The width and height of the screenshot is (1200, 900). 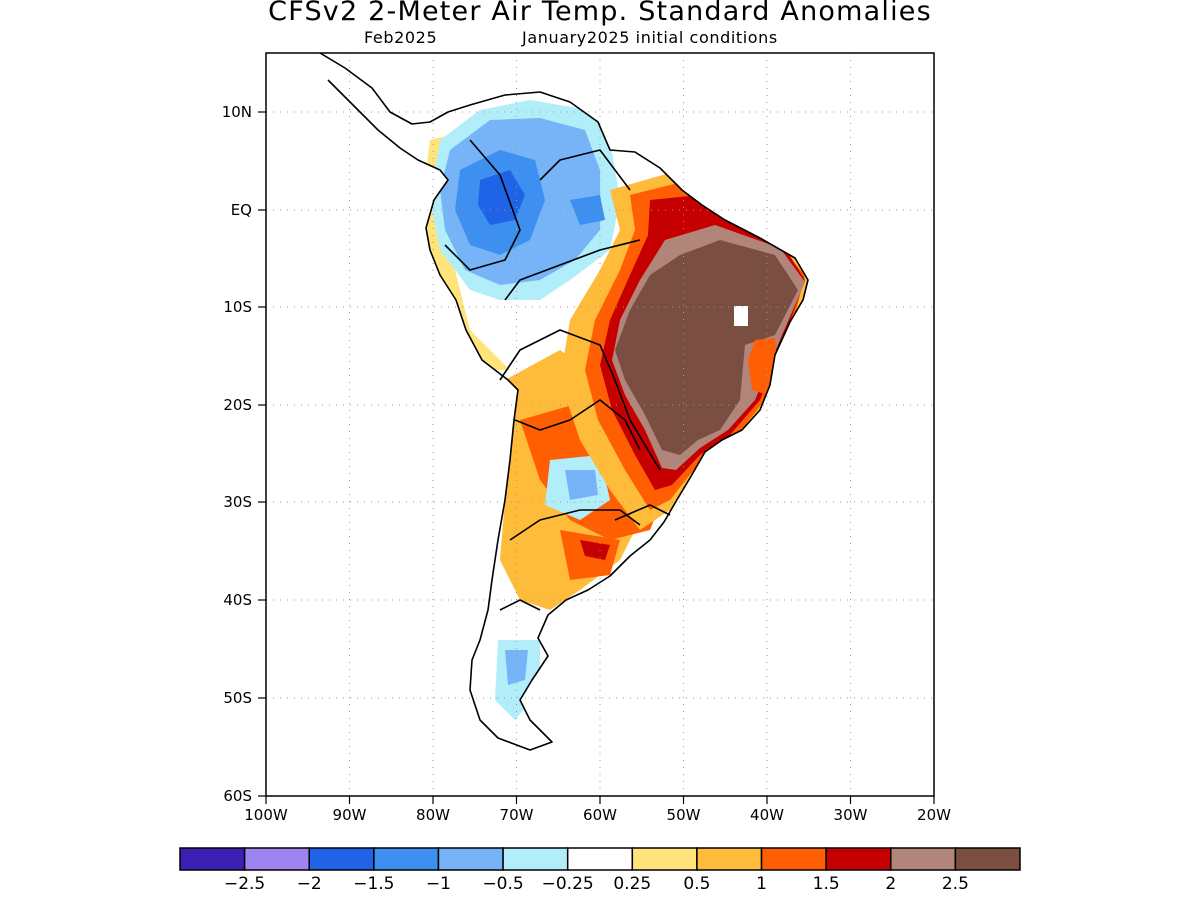 What do you see at coordinates (350, 815) in the screenshot?
I see `lon-tick-label: 90W` at bounding box center [350, 815].